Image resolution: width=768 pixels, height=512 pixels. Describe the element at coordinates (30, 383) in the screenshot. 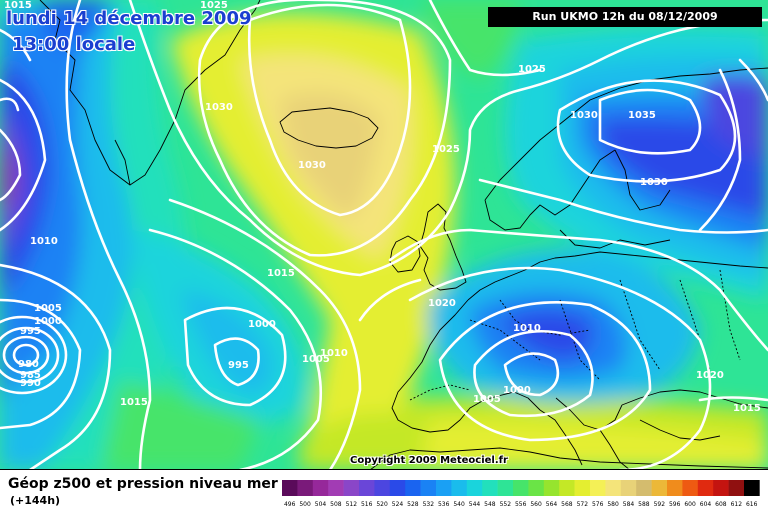

I see `isobar-label: 990` at that location.